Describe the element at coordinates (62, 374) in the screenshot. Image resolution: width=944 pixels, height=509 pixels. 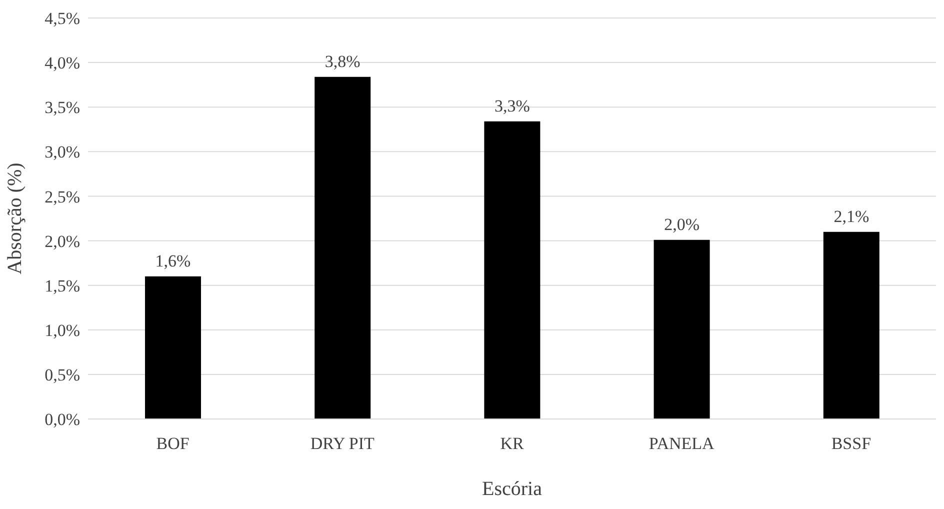
I see `y-tick-label: 0,5%` at that location.